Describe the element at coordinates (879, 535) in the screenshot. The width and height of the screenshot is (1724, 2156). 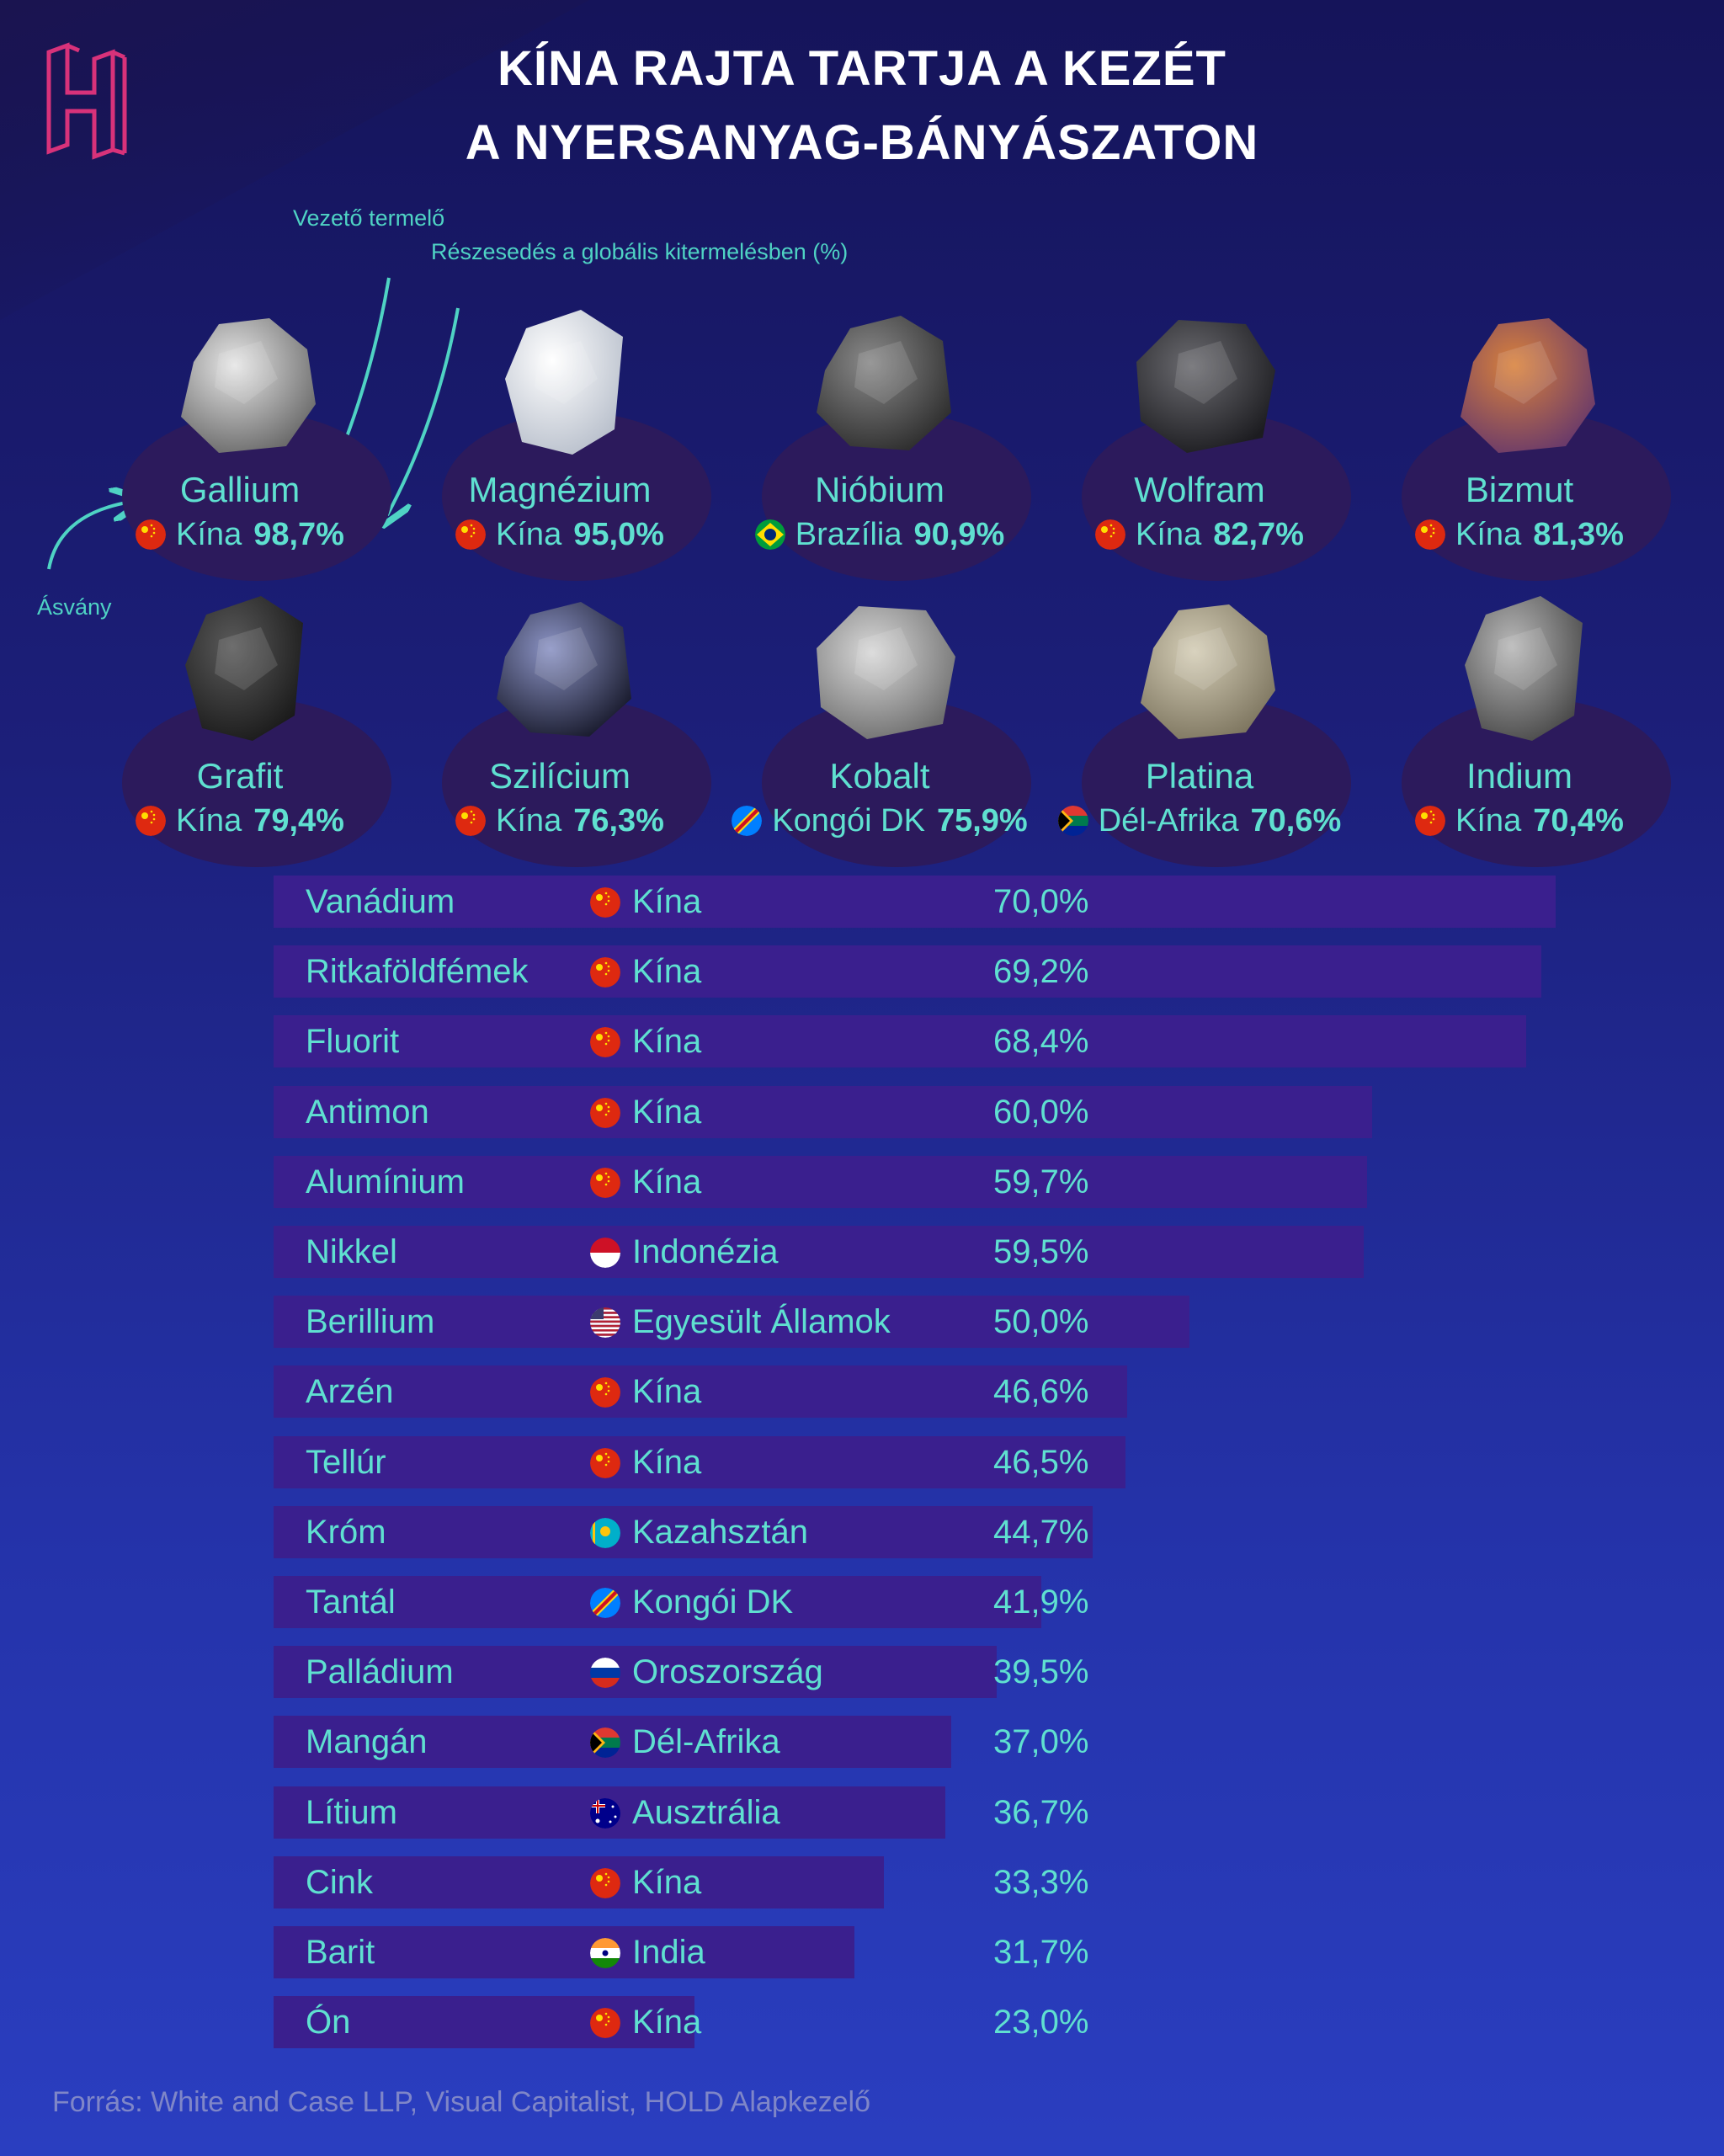
I see `mineral-stat: Brazília 90,9%` at that location.